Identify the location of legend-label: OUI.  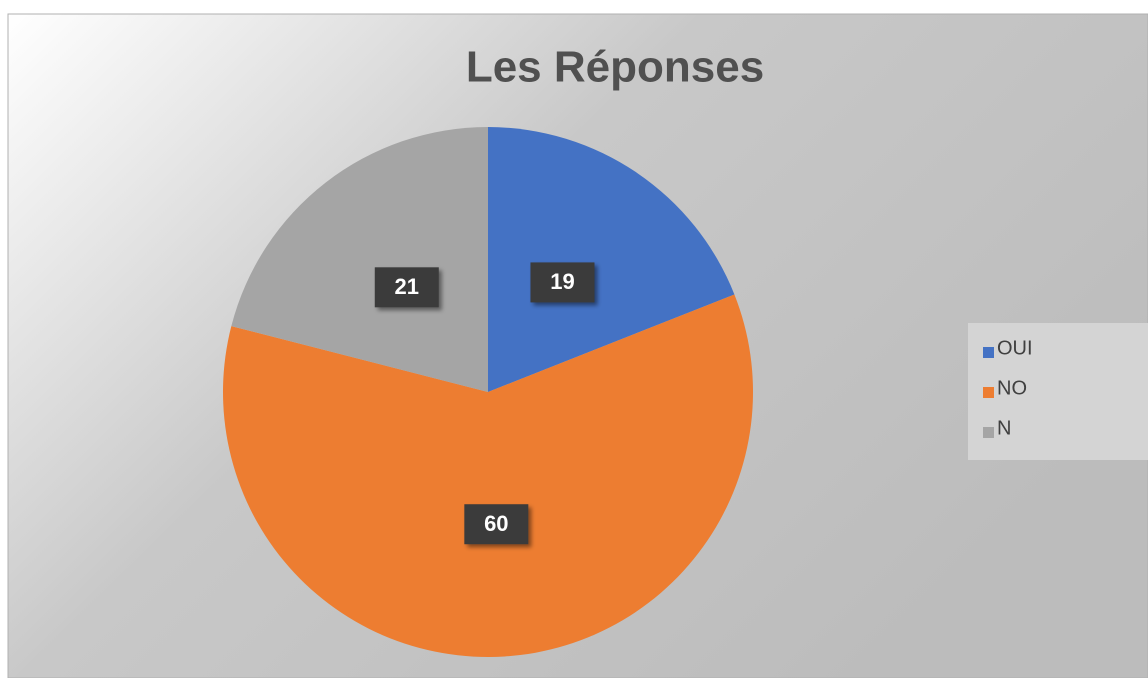
(1015, 348).